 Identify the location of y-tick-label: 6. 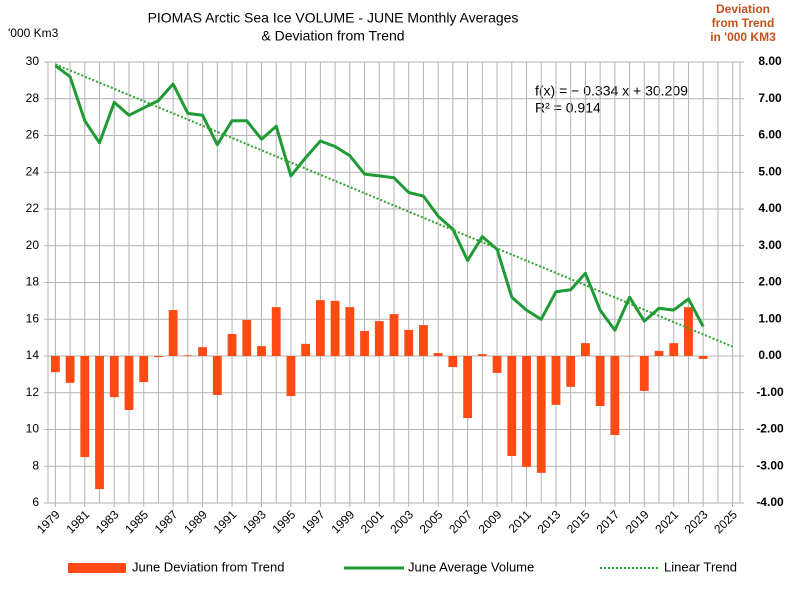
(35, 502).